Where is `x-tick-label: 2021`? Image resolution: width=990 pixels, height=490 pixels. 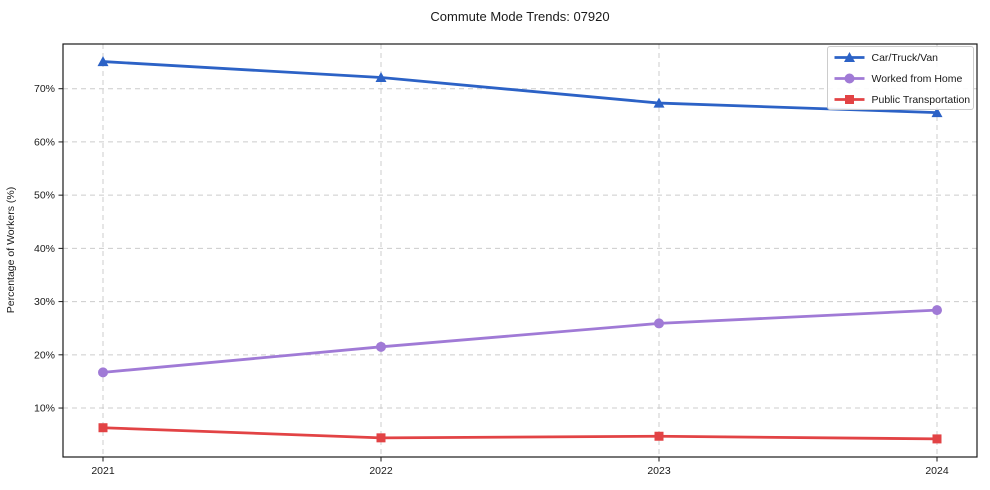 x-tick-label: 2021 is located at coordinates (103, 471).